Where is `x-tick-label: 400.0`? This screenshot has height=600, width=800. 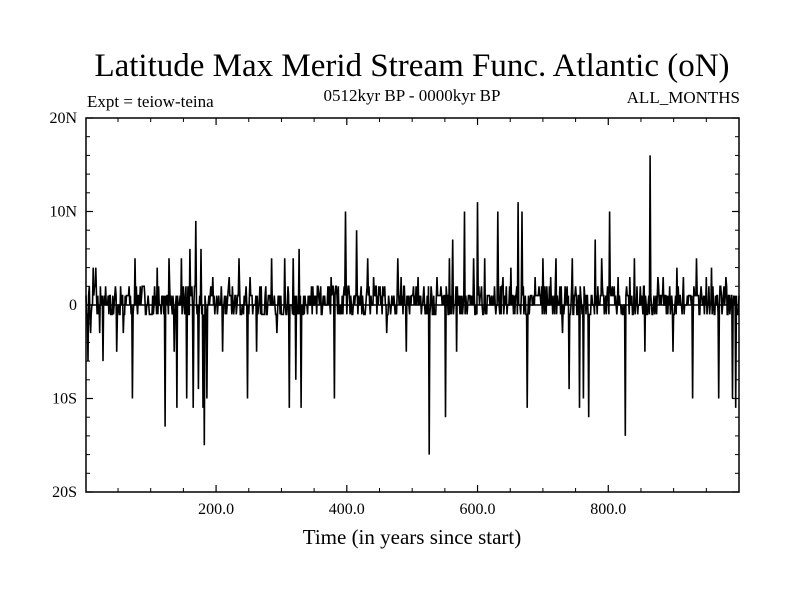
x-tick-label: 400.0 is located at coordinates (347, 509).